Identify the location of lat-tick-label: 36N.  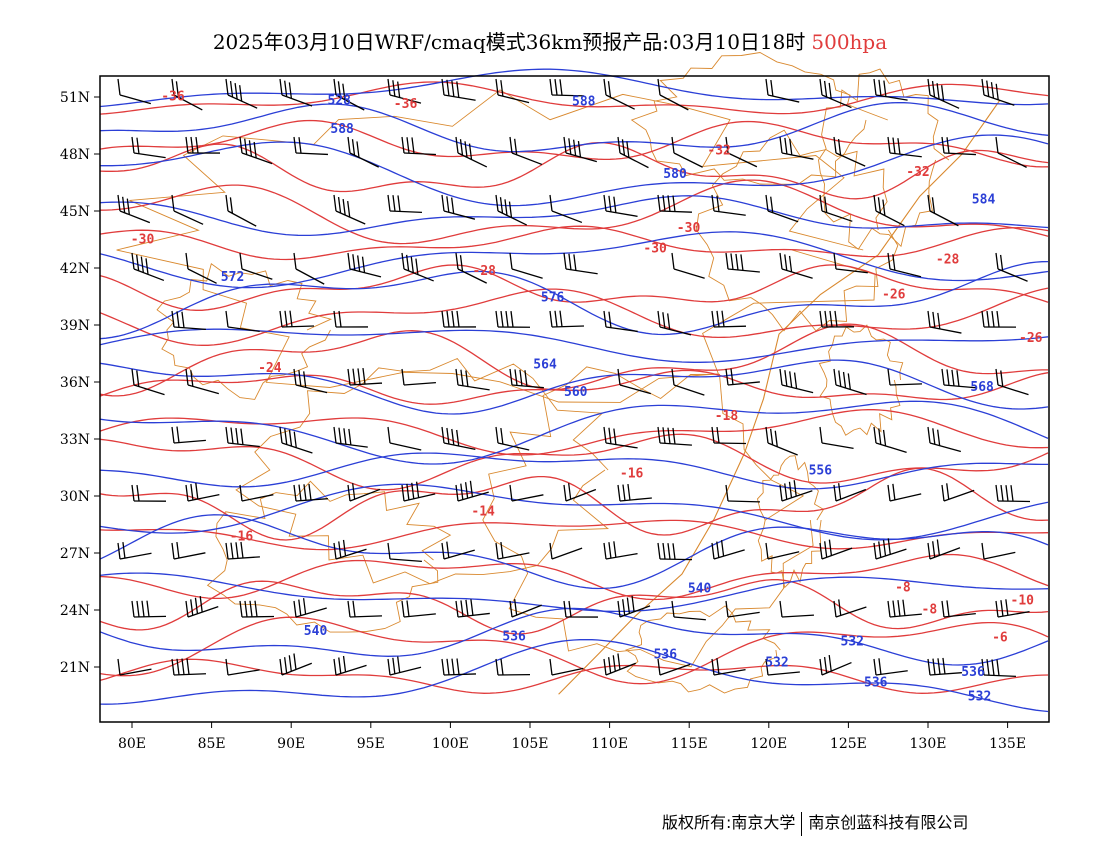
(75, 383).